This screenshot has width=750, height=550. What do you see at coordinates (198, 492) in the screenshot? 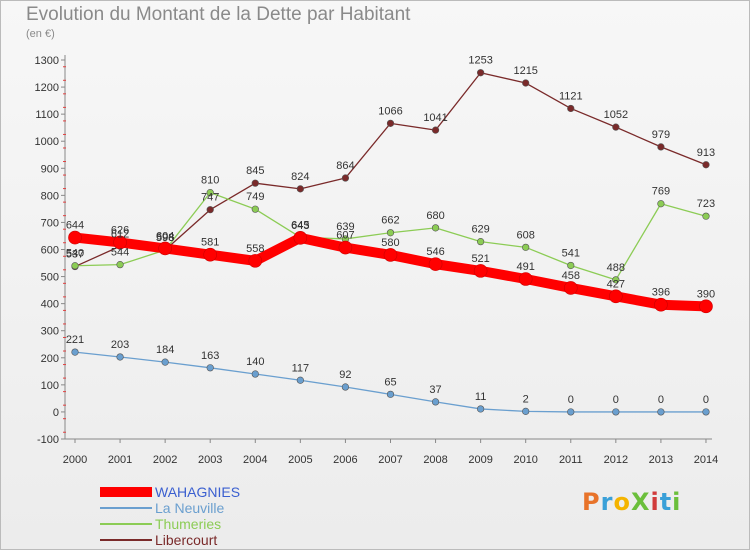
I see `legend-label: WAHAGNIES` at bounding box center [198, 492].